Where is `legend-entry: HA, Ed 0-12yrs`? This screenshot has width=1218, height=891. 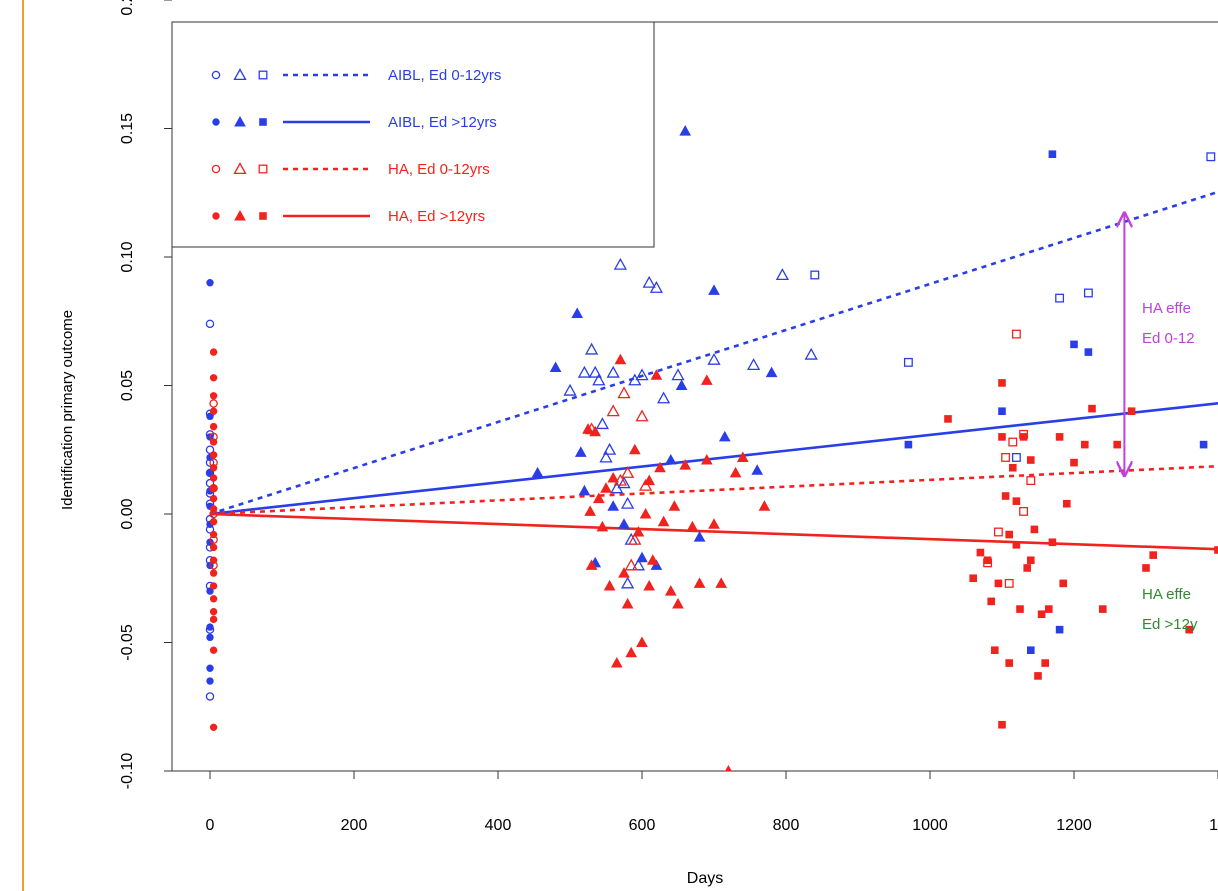 legend-entry: HA, Ed 0-12yrs is located at coordinates (350, 169).